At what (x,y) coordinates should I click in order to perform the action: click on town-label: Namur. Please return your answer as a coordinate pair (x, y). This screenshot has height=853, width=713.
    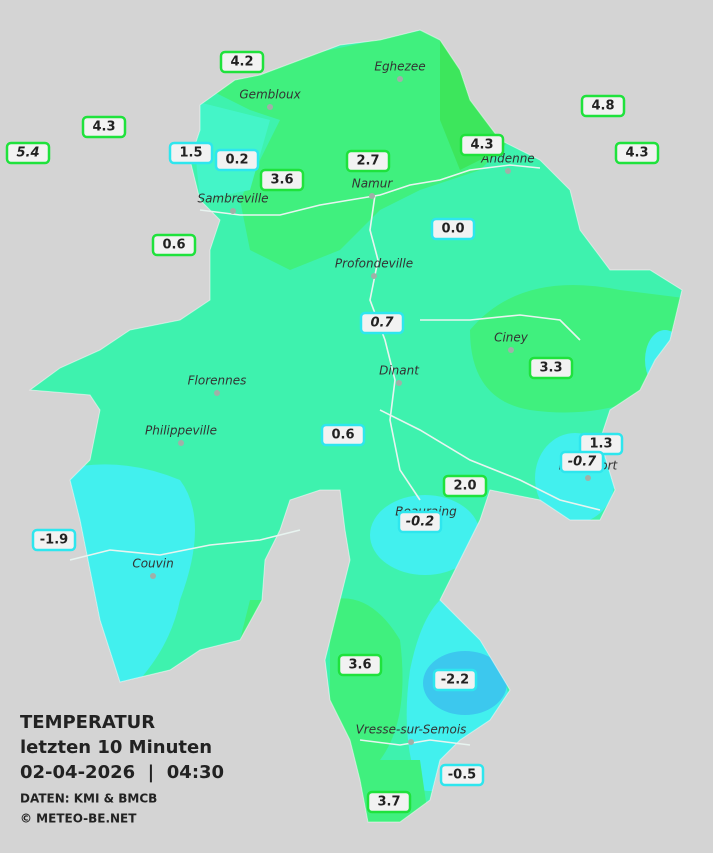
    Looking at the image, I should click on (373, 184).